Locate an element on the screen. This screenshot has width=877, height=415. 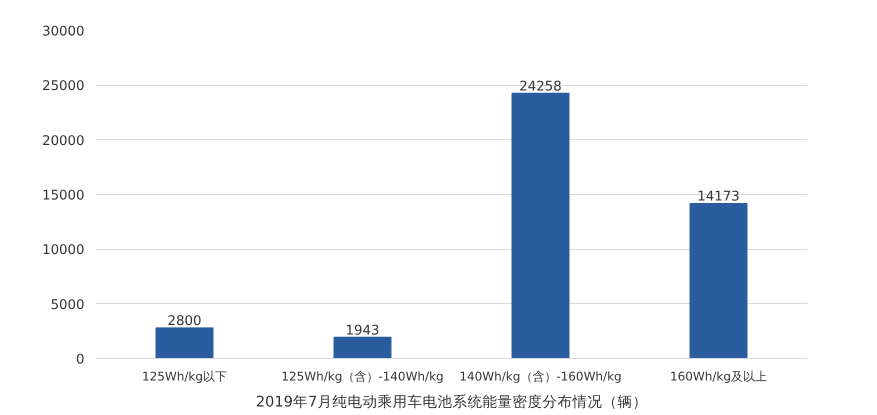
y-tick-label: 25000 is located at coordinates (63, 86).